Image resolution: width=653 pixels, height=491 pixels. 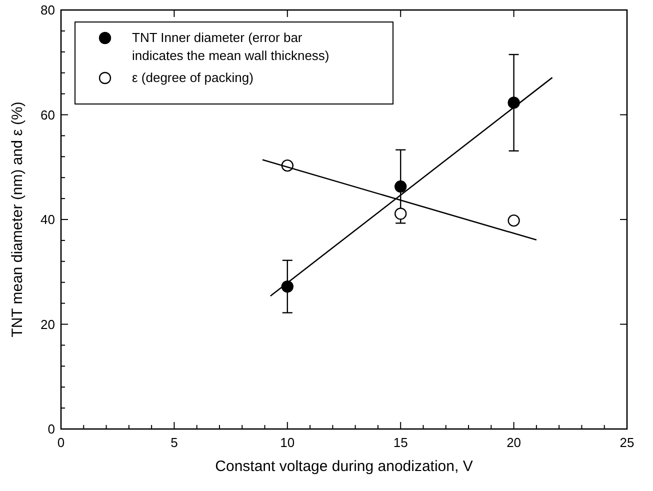 I want to click on x-tick-label: 10, so click(x=287, y=442).